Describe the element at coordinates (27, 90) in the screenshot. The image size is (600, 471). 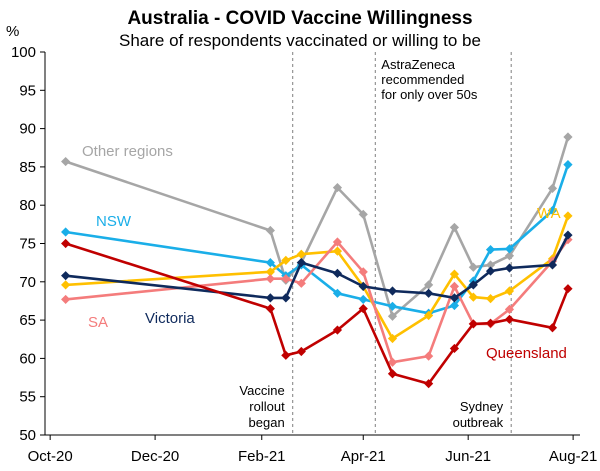
I see `y-tick-label: 95` at that location.